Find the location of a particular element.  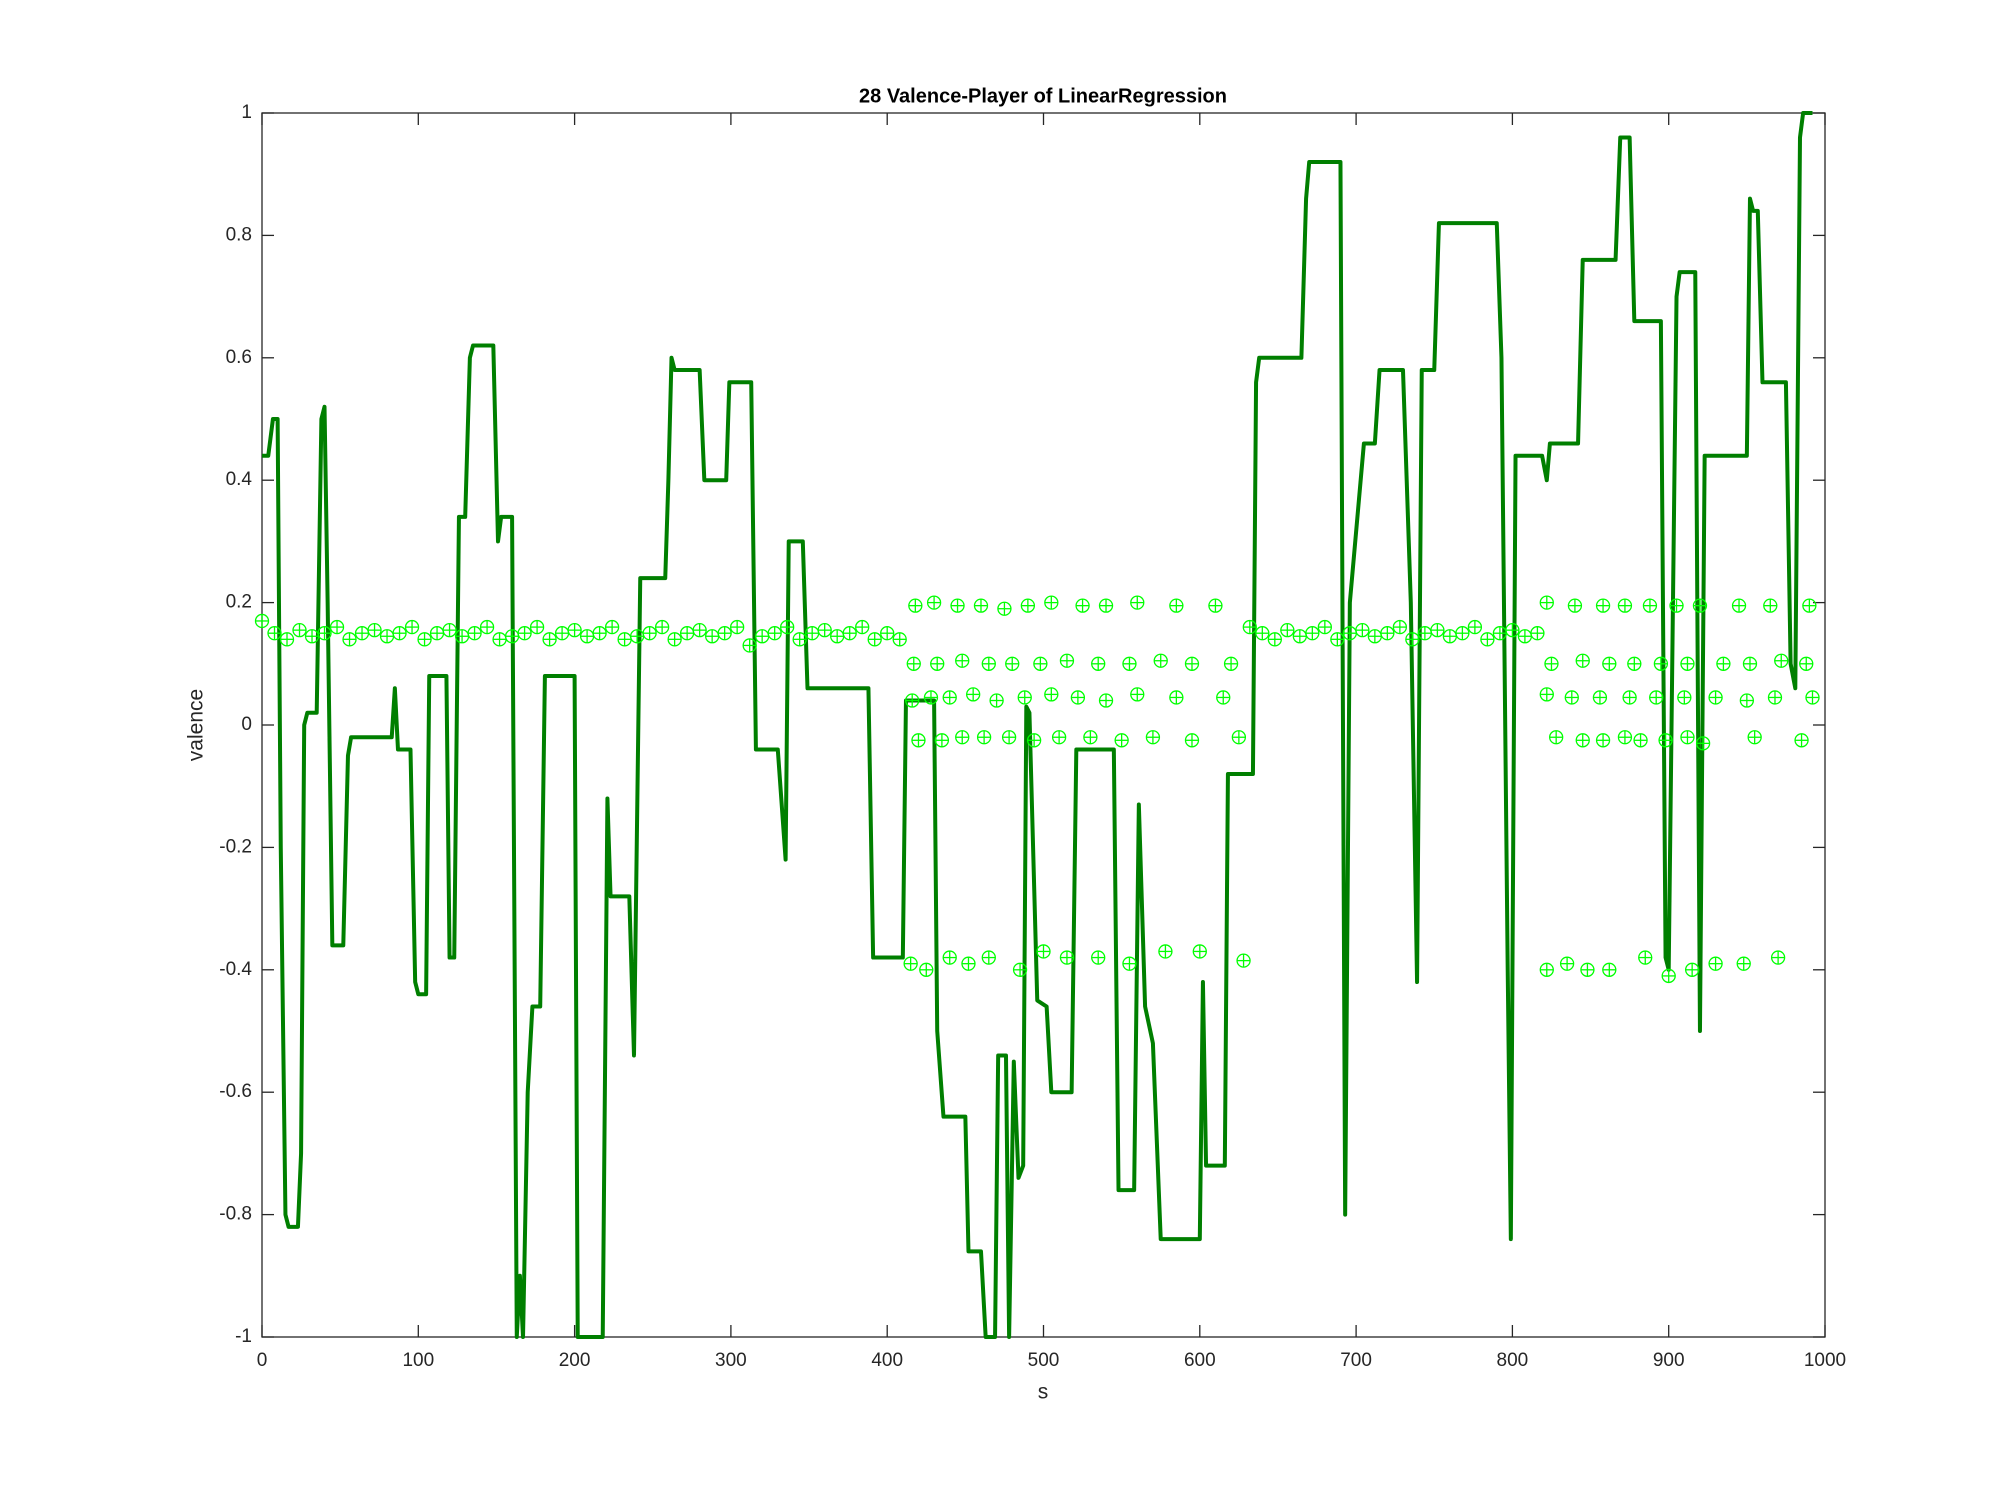

y-tick-label: -1 is located at coordinates (243, 1336).